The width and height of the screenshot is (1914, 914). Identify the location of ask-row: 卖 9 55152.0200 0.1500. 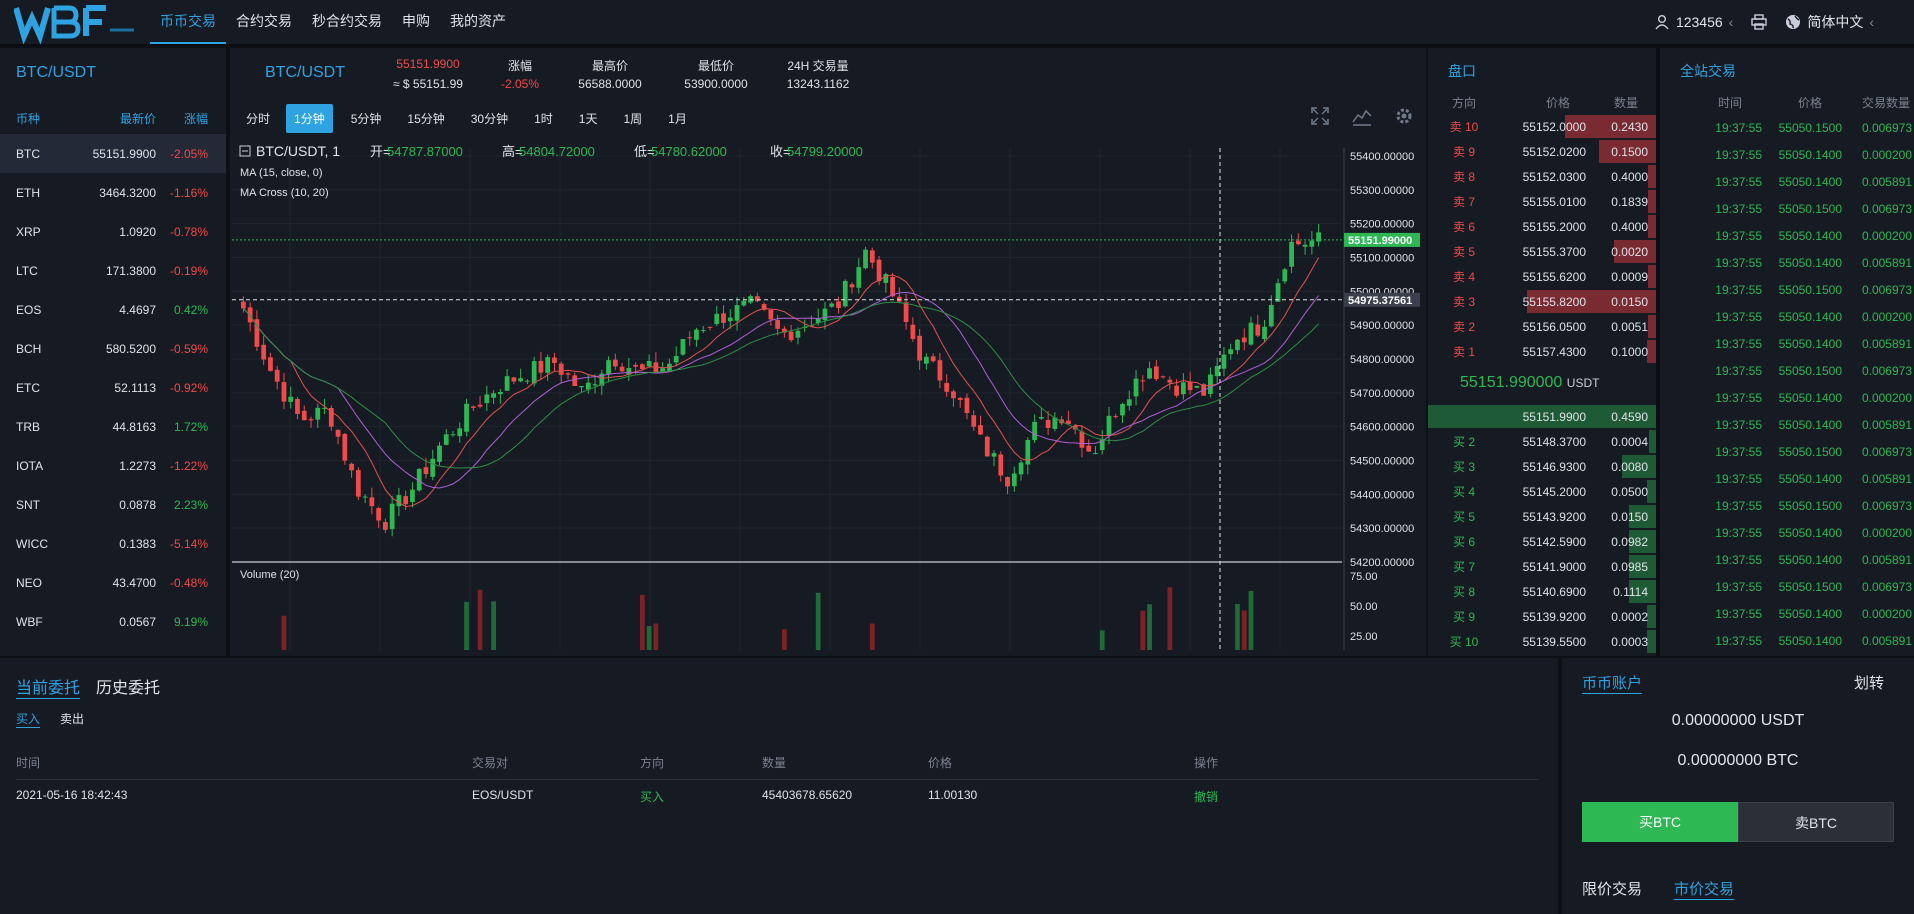
(1542, 151).